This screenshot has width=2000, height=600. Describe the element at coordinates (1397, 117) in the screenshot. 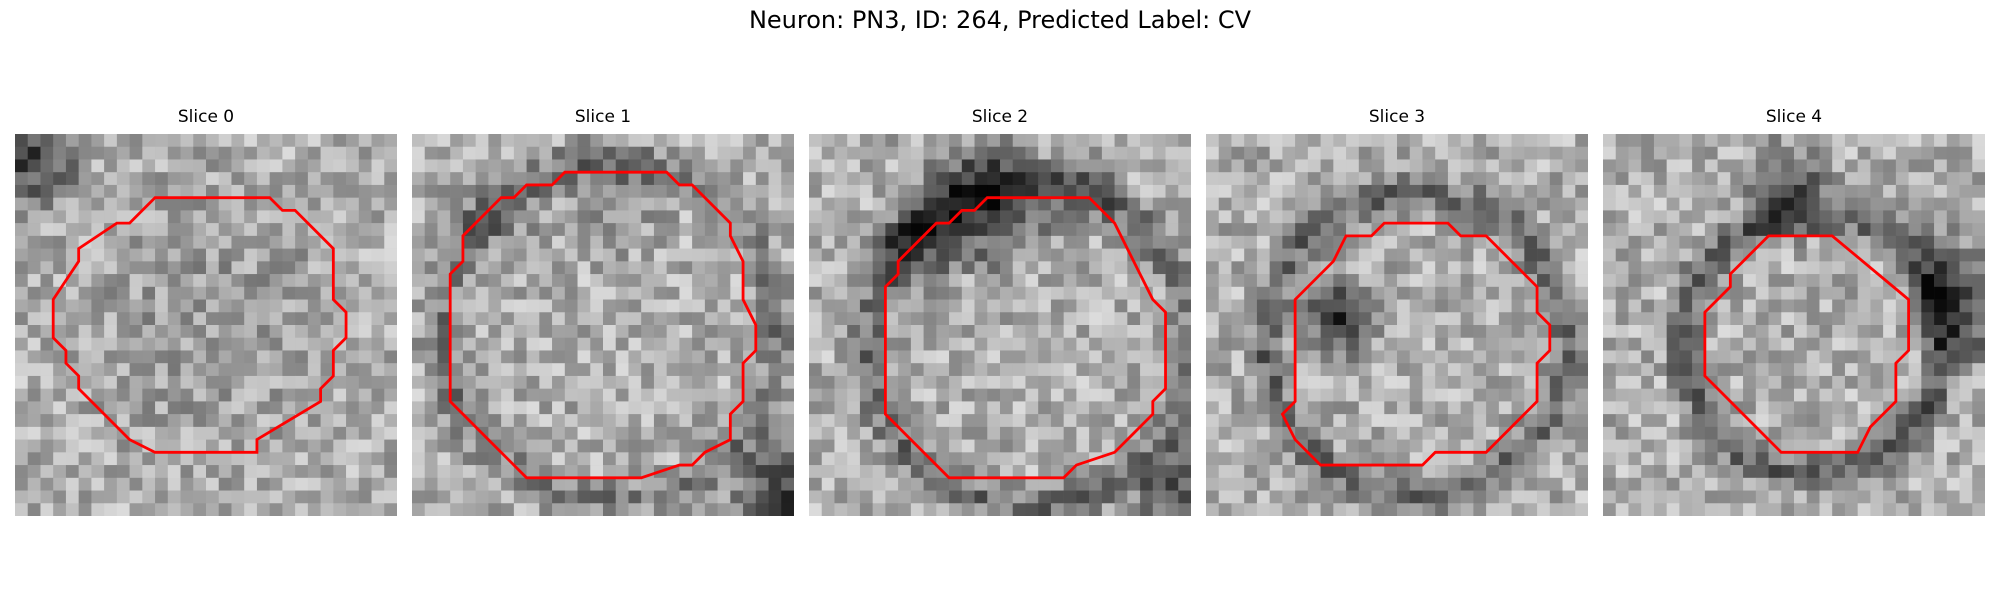

I see `slice-title-3: Slice 3` at that location.